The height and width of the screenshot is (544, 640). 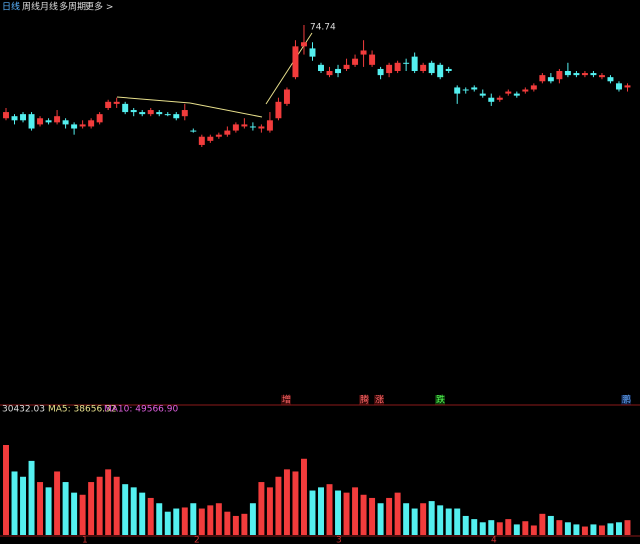 I want to click on tab: 多周期, so click(x=72, y=7).